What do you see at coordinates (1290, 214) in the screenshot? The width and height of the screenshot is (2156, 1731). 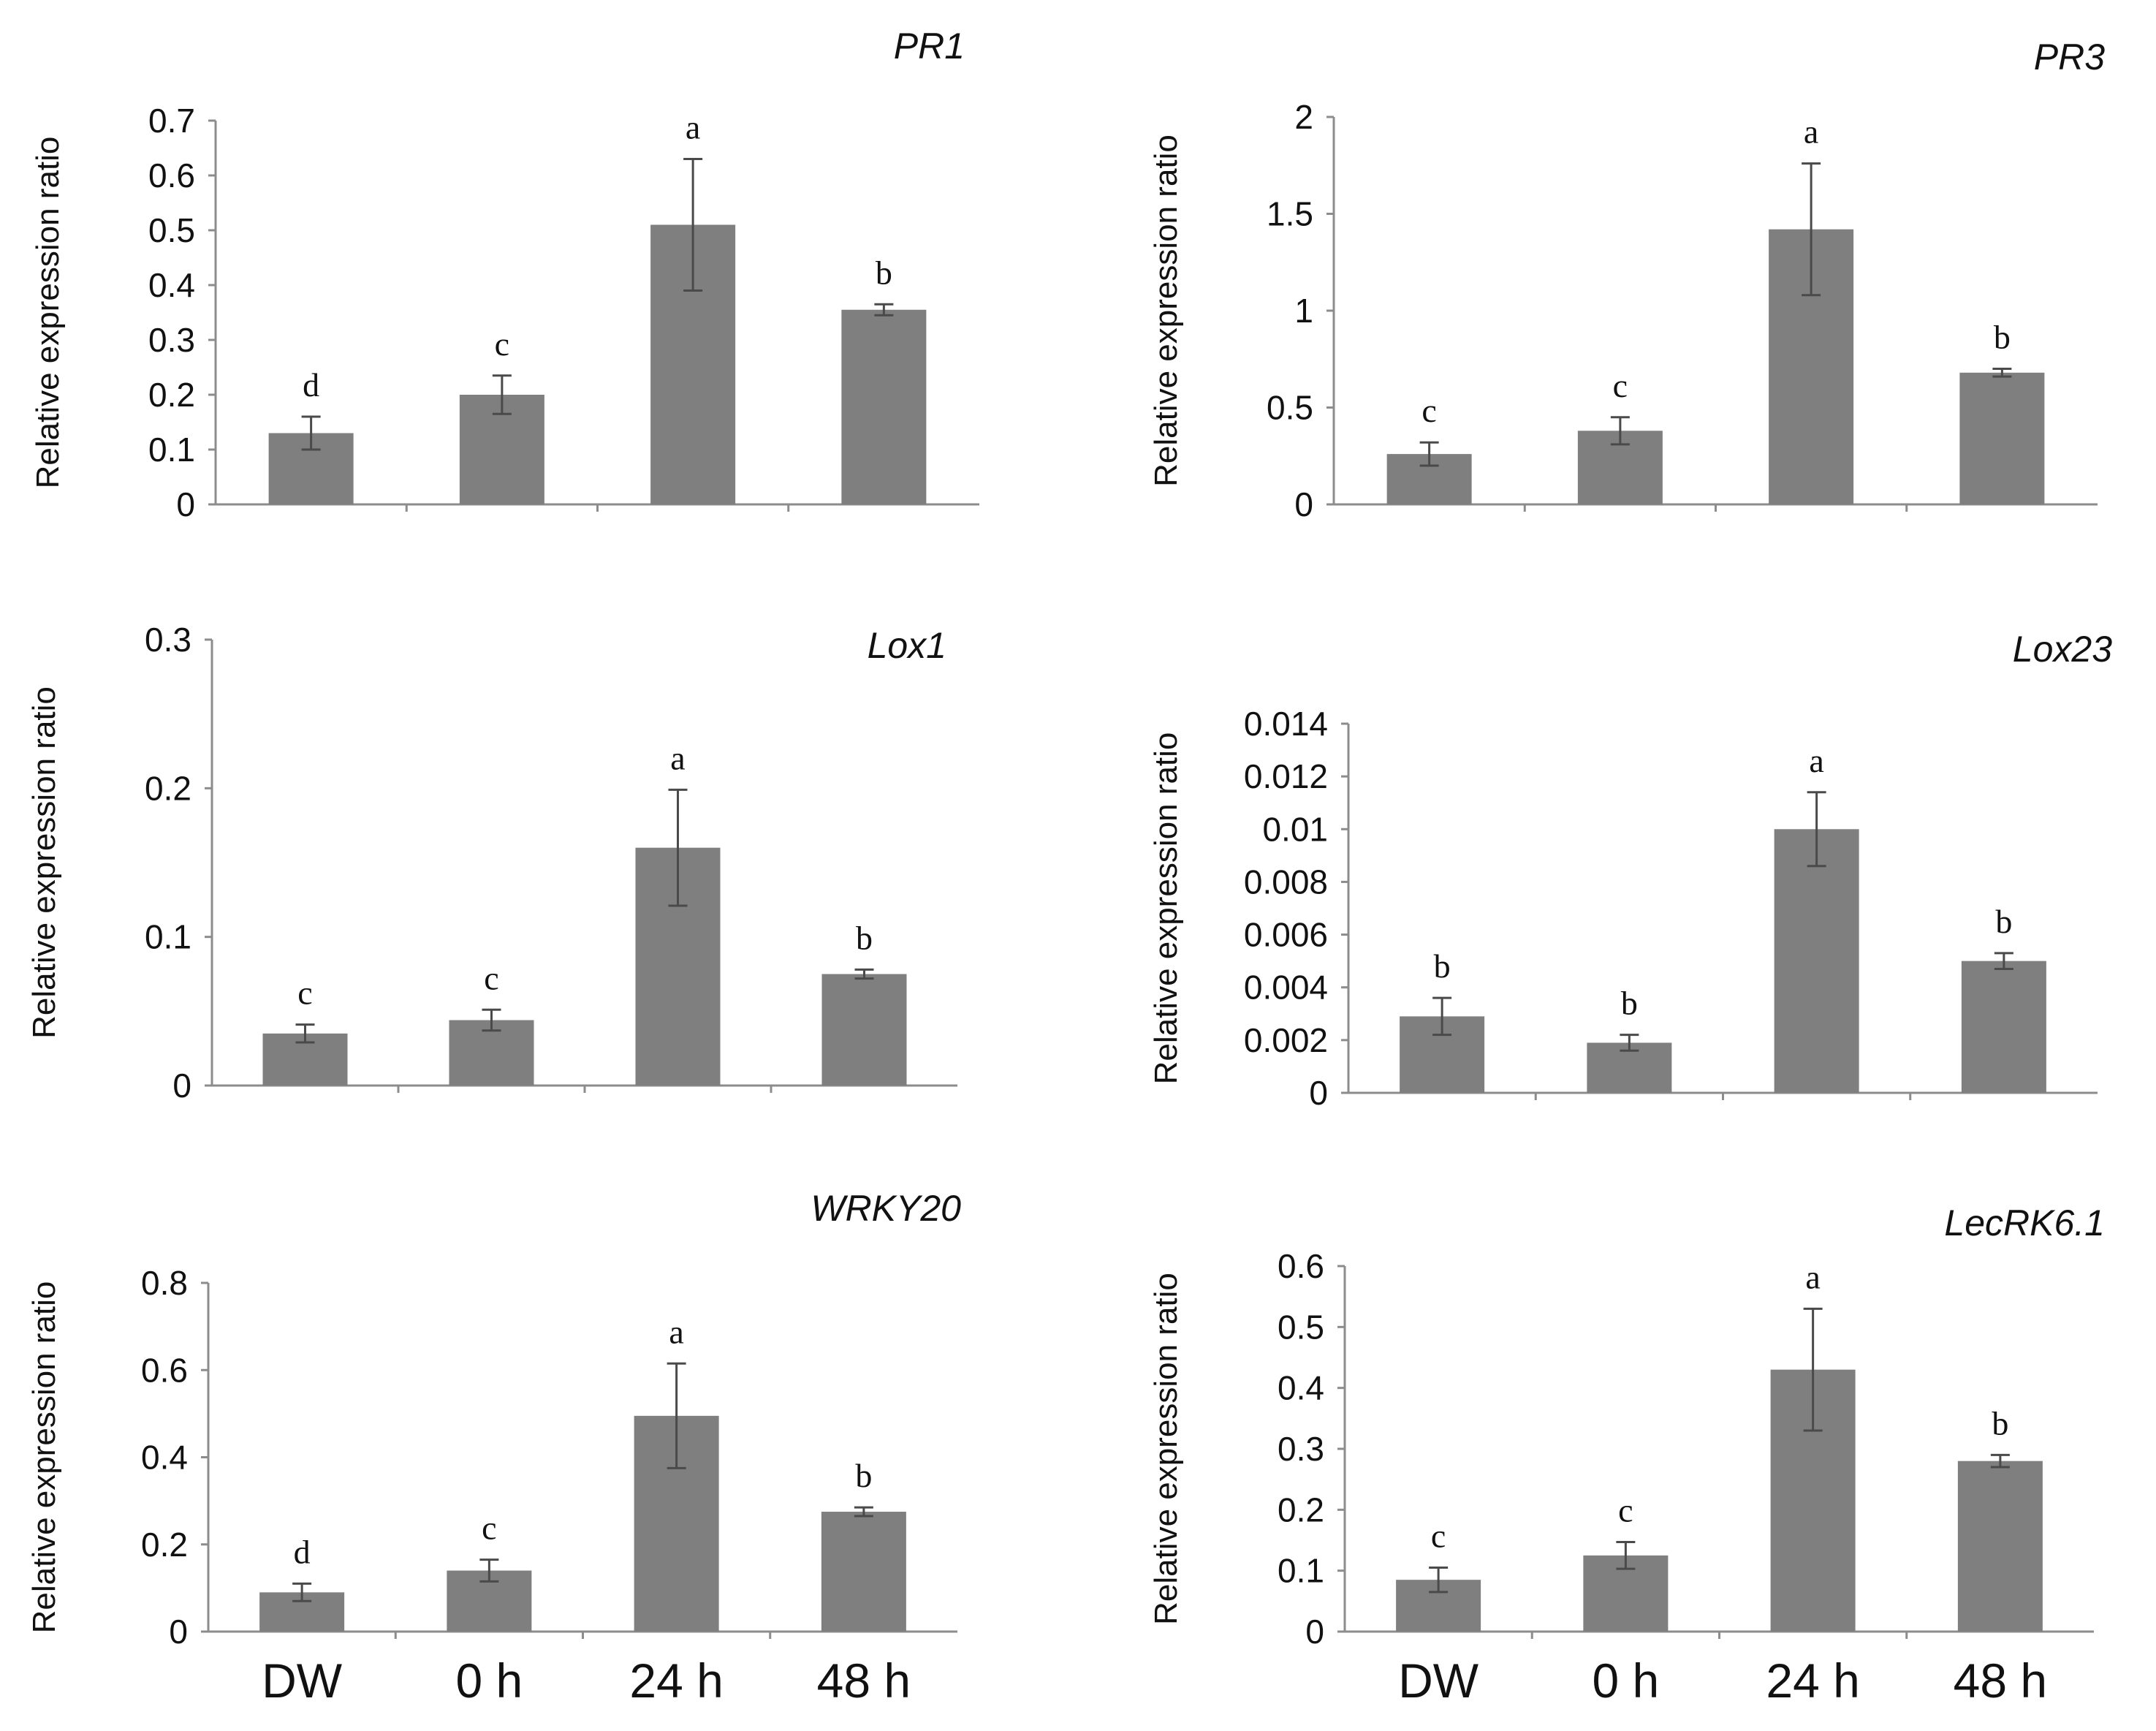 I see `y-tick-label: 1.5` at bounding box center [1290, 214].